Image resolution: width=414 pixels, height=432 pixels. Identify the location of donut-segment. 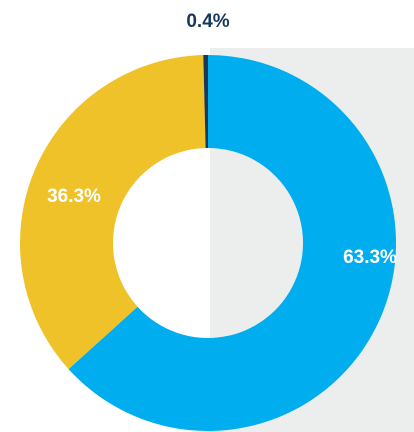
(205, 102).